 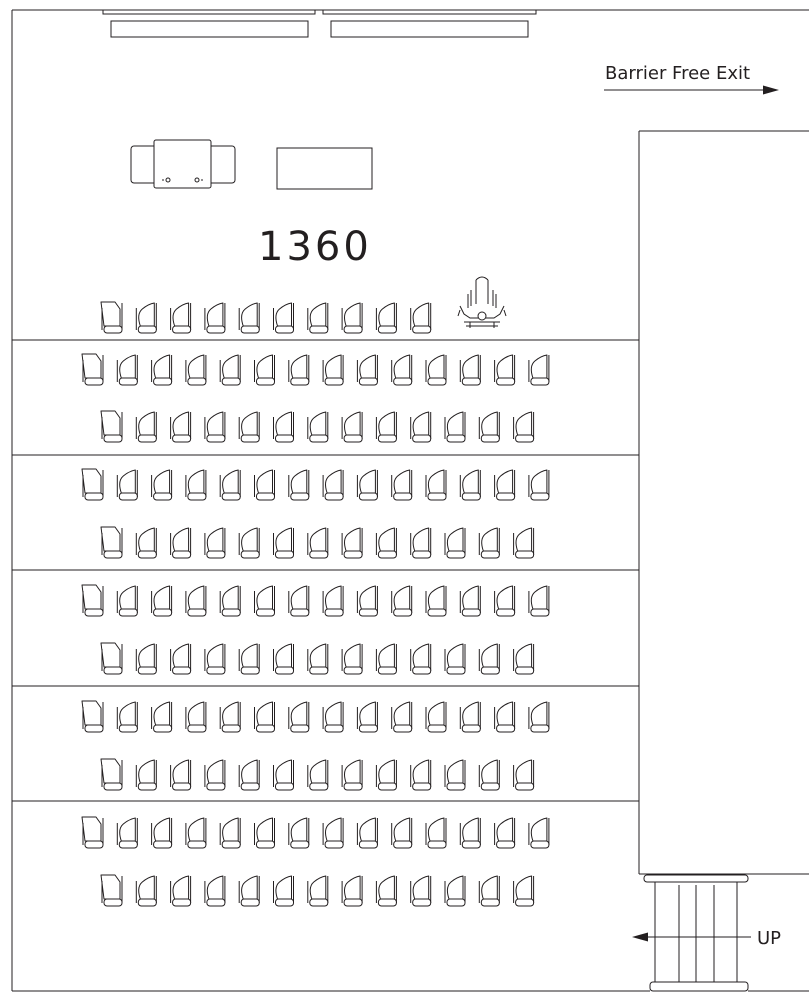 I want to click on projector-icon, so click(x=183, y=164).